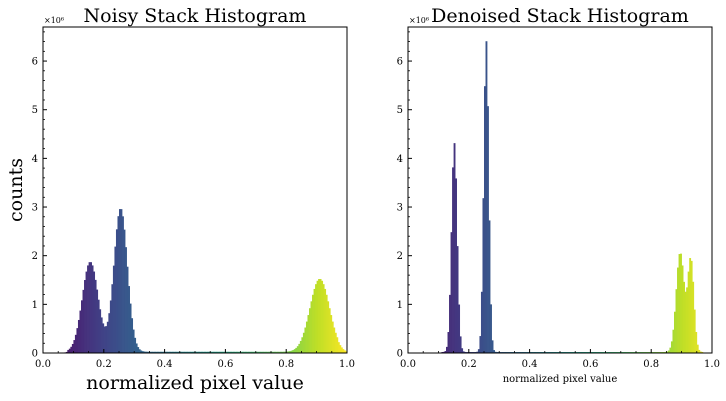  What do you see at coordinates (35, 110) in the screenshot?
I see `y-tick-label: 5` at bounding box center [35, 110].